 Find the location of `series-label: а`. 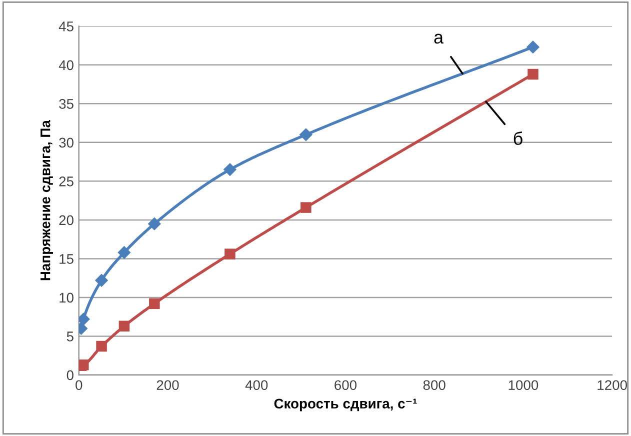

series-label: а is located at coordinates (439, 39).